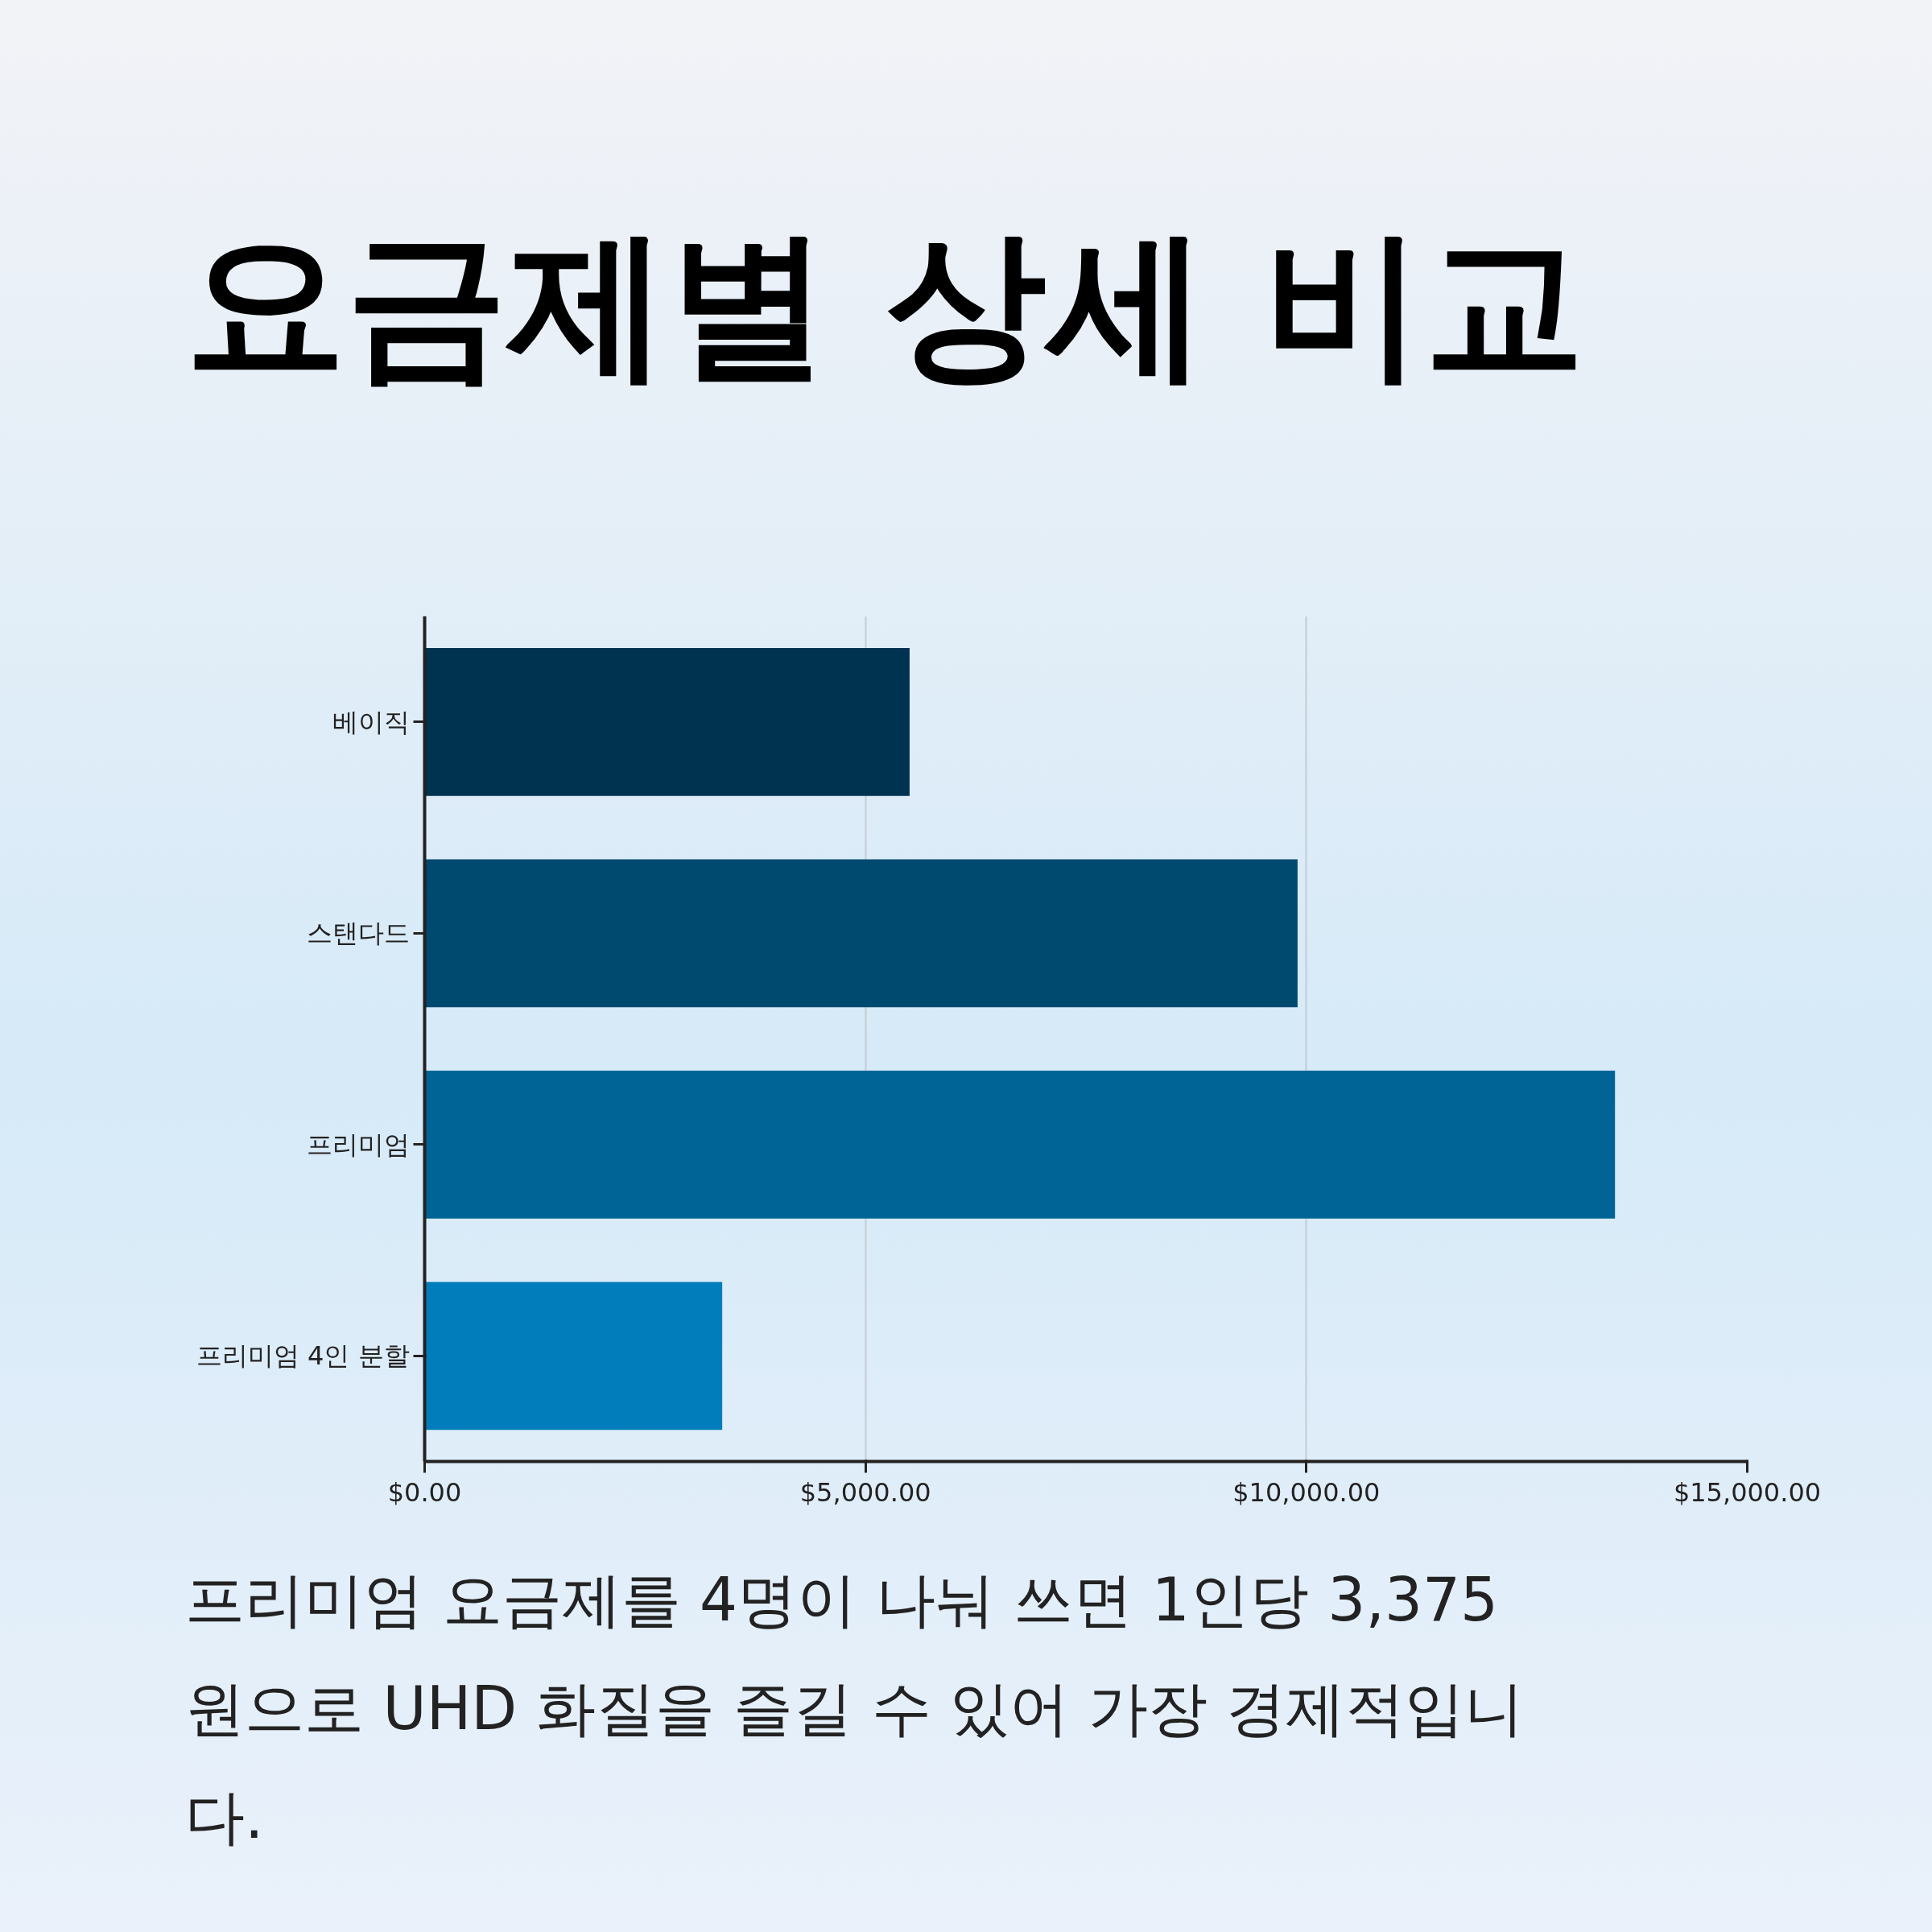 This screenshot has width=1932, height=1932. I want to click on text: 프리미엄 요금제를 4명이 나눠 쓰면 1인당 3,375원으로 UHD 화질을 즐길 수 있어 가장 경제적입니다., so click(855, 1708).